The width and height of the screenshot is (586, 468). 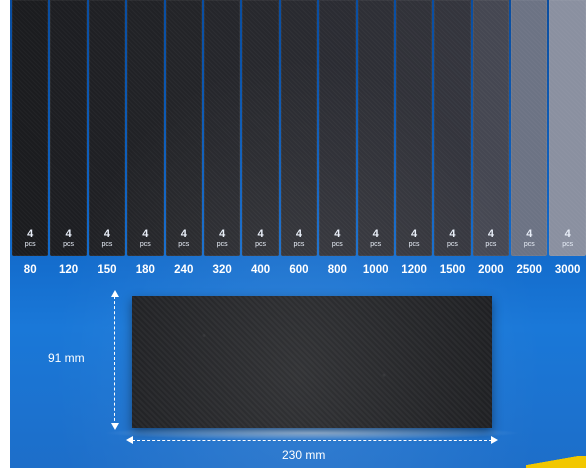 What do you see at coordinates (491, 270) in the screenshot?
I see `grit-label: 2000` at bounding box center [491, 270].